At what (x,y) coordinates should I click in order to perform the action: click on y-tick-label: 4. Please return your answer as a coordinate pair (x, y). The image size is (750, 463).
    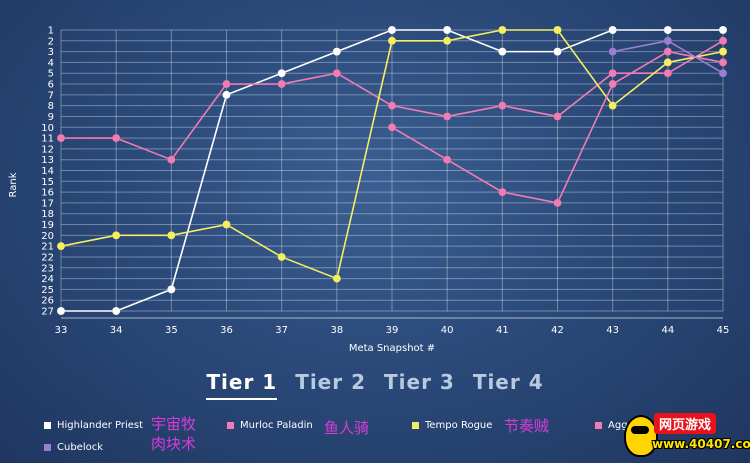
    Looking at the image, I should click on (51, 63).